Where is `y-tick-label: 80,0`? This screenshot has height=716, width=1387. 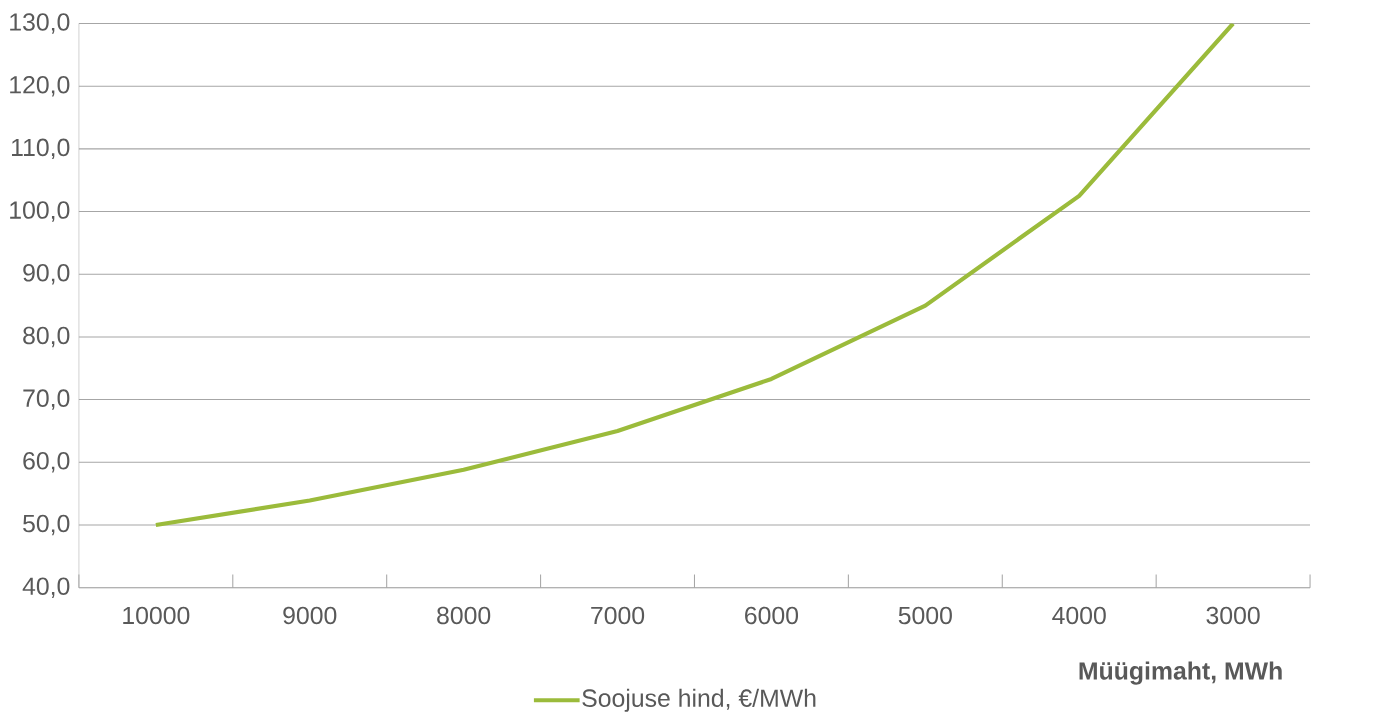 y-tick-label: 80,0 is located at coordinates (46, 337).